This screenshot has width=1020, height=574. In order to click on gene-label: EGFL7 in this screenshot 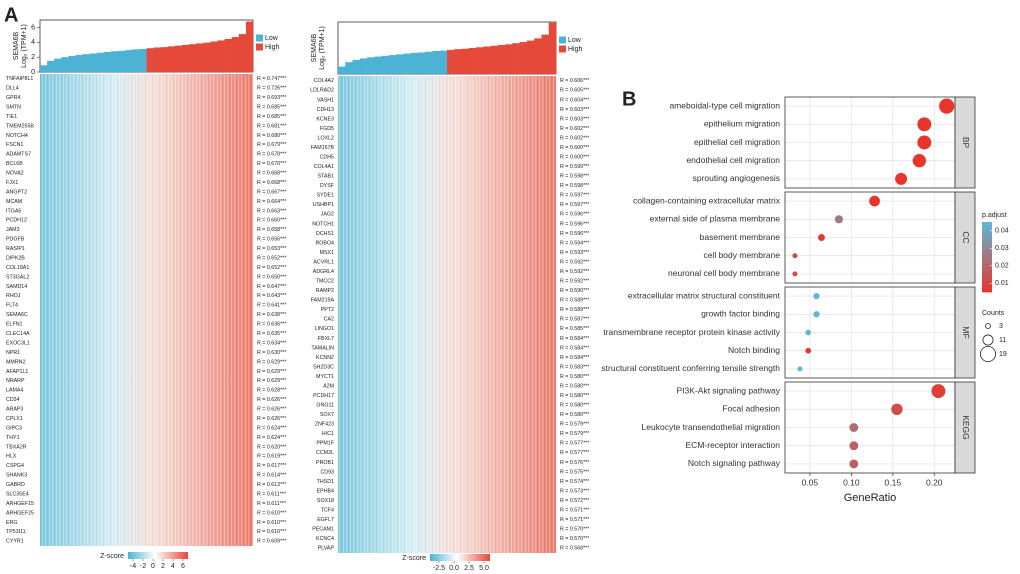, I will do `click(325, 520)`.